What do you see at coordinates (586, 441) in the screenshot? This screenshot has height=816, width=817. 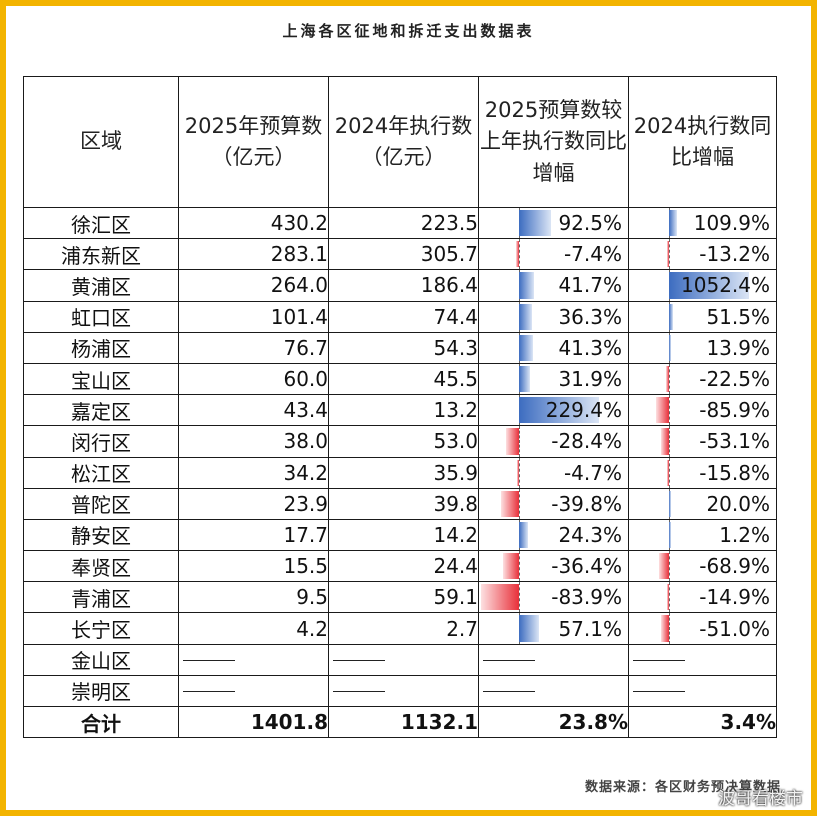 I see `growth-2025-cell-value: -28.4%` at bounding box center [586, 441].